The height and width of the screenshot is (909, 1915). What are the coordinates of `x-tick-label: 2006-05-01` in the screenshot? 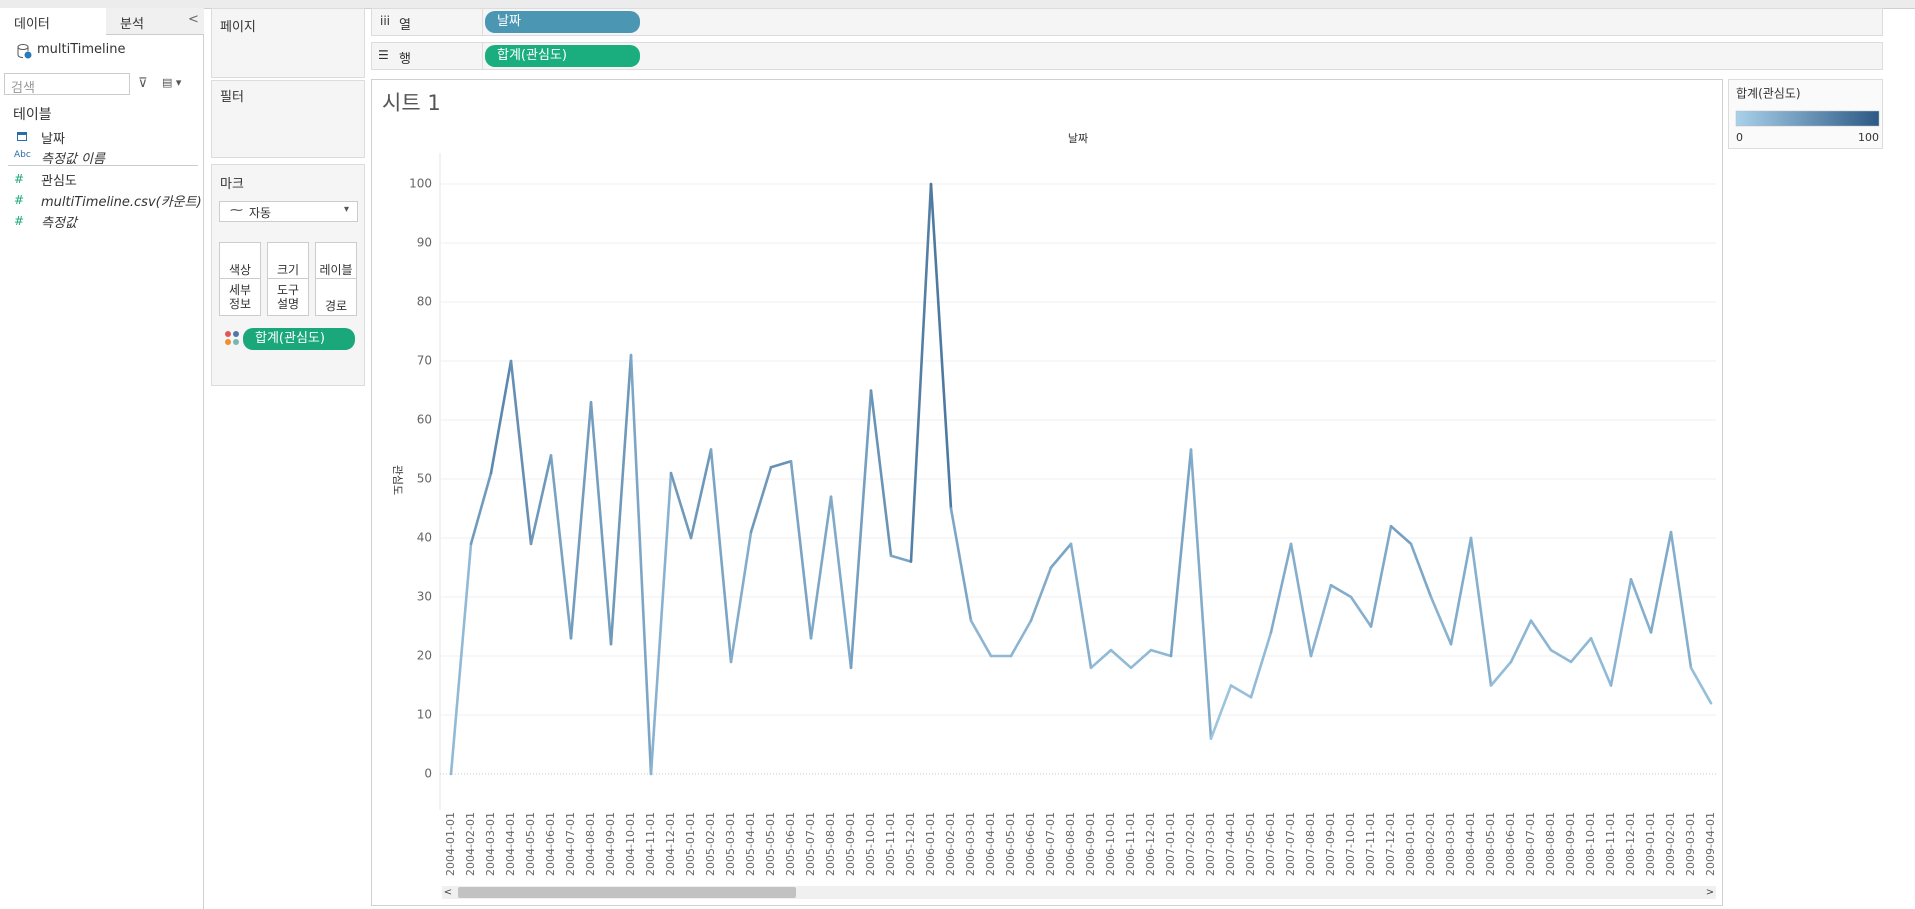 It's located at (1010, 844).